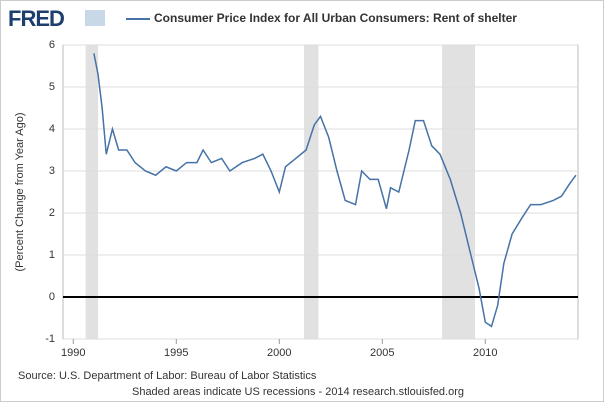 The height and width of the screenshot is (402, 604). I want to click on y-tick-label: 0, so click(52, 297).